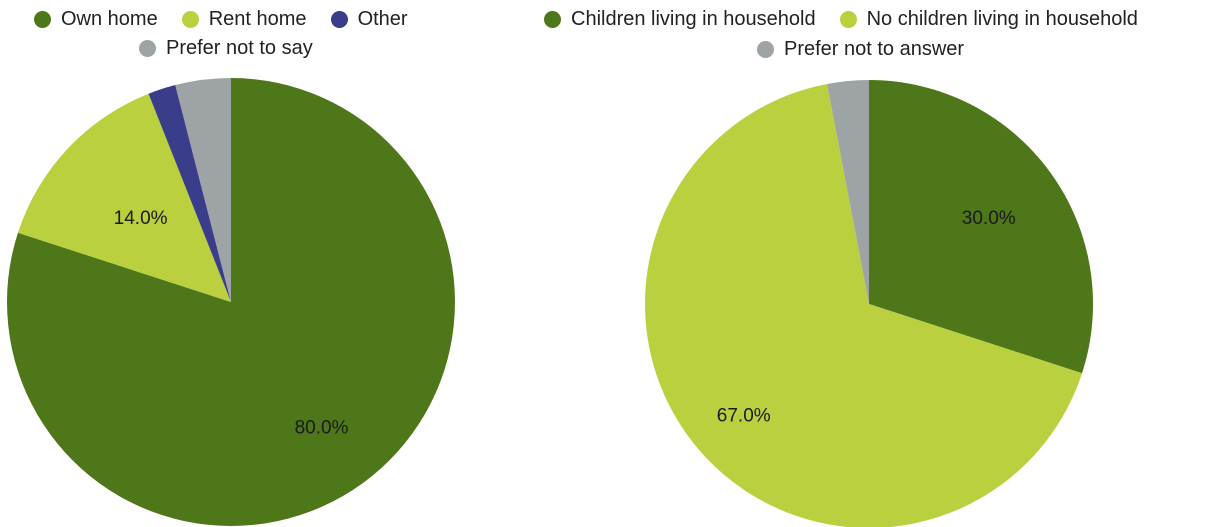 The width and height of the screenshot is (1209, 527). I want to click on legend-row-2: Prefer not to answer, so click(860, 49).